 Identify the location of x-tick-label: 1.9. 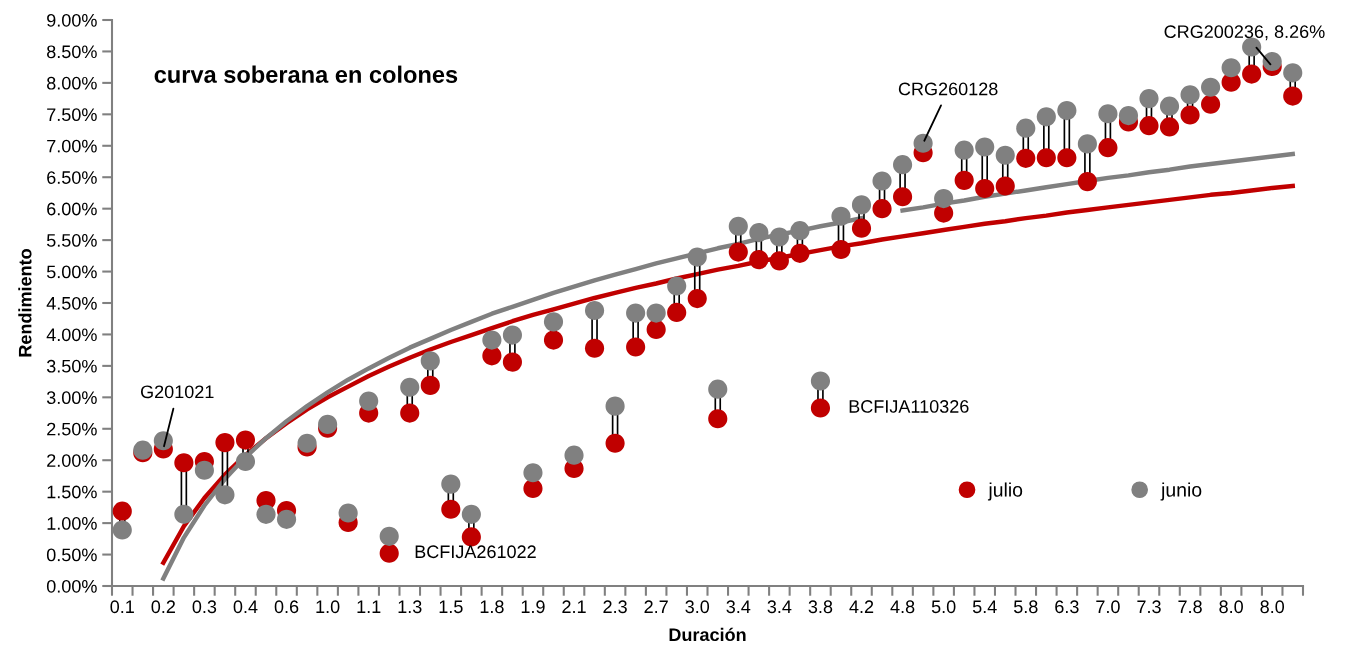
(533, 607).